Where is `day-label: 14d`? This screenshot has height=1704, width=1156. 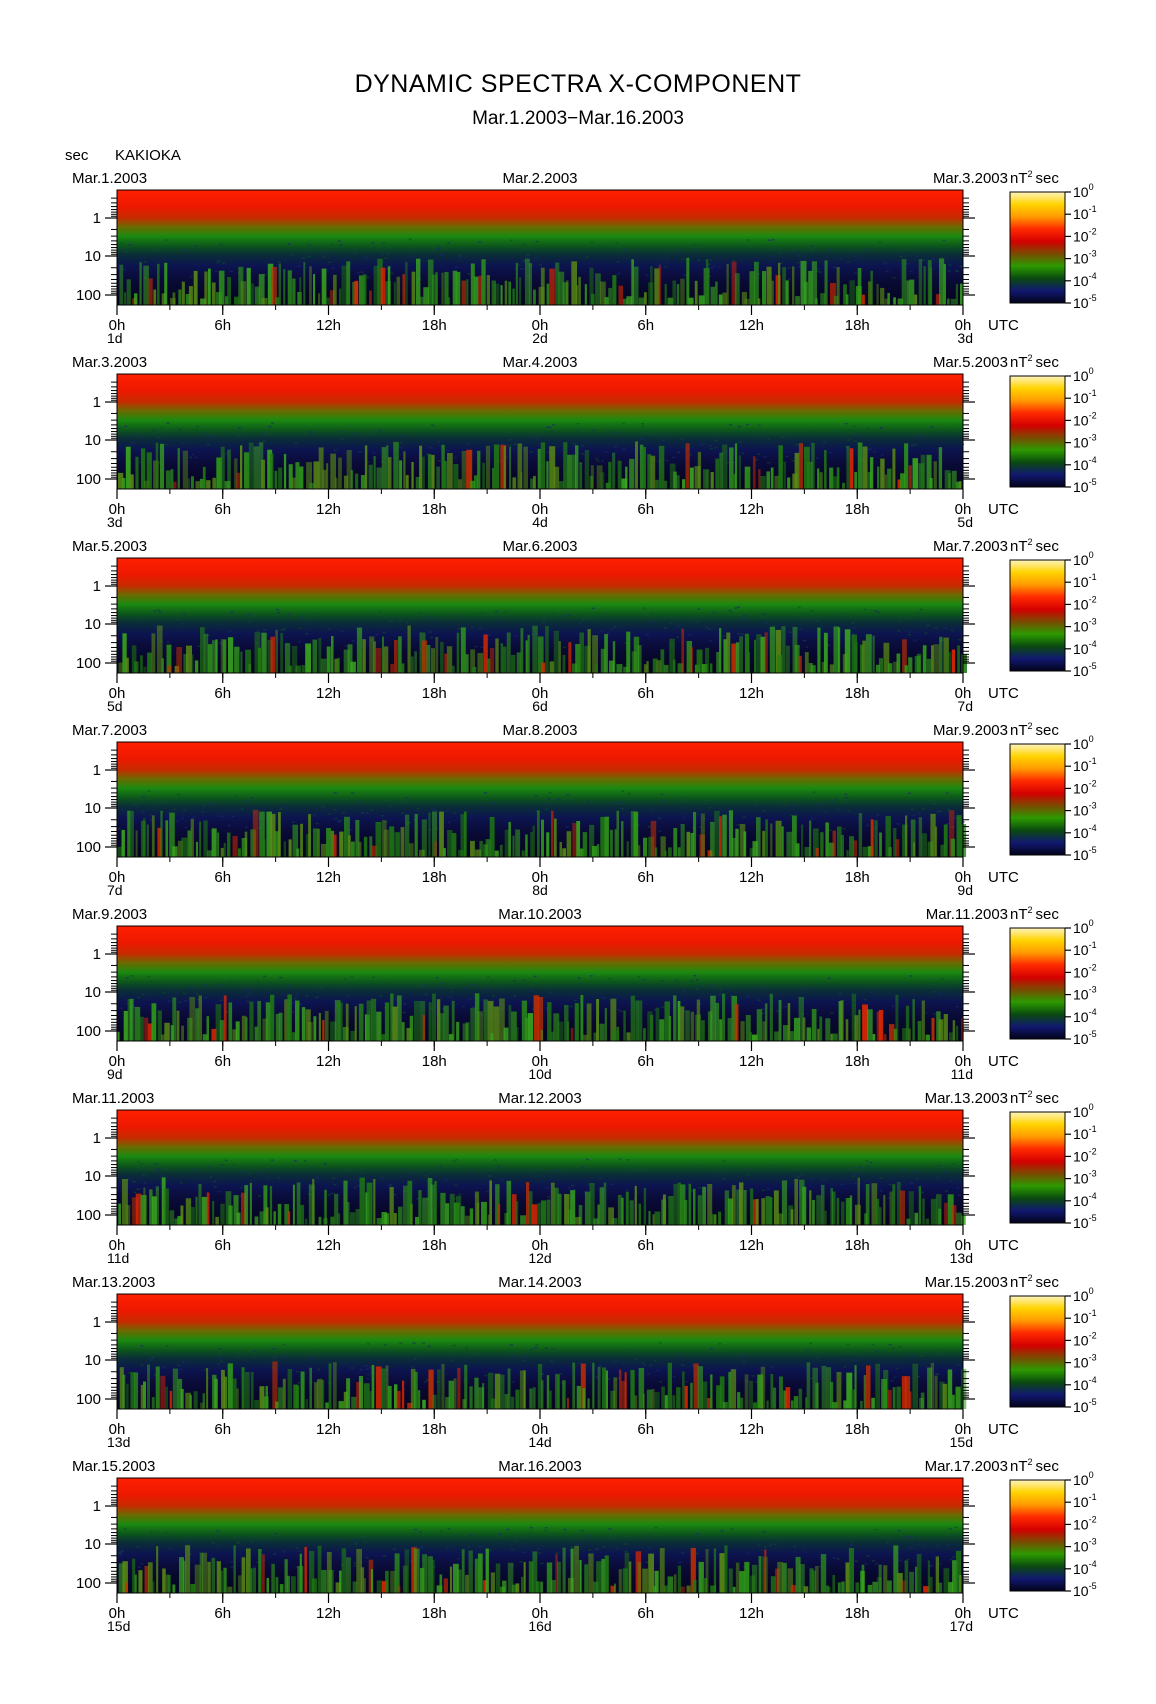 day-label: 14d is located at coordinates (539, 1442).